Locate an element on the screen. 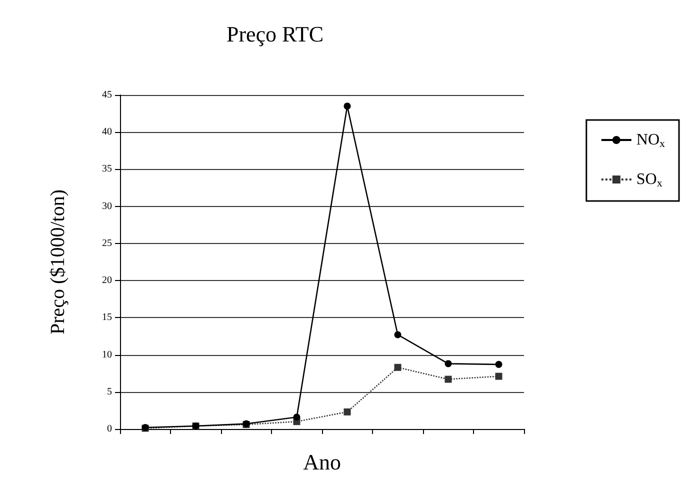 This screenshot has height=484, width=689. y-tick-label: 45 is located at coordinates (107, 95).